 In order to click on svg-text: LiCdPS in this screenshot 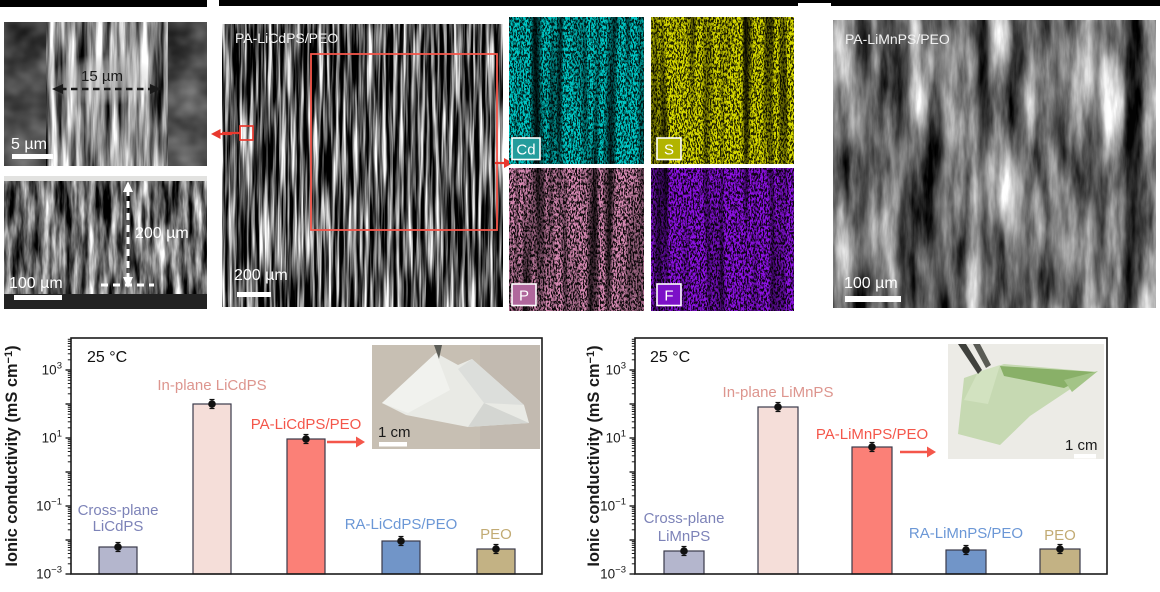, I will do `click(118, 526)`.